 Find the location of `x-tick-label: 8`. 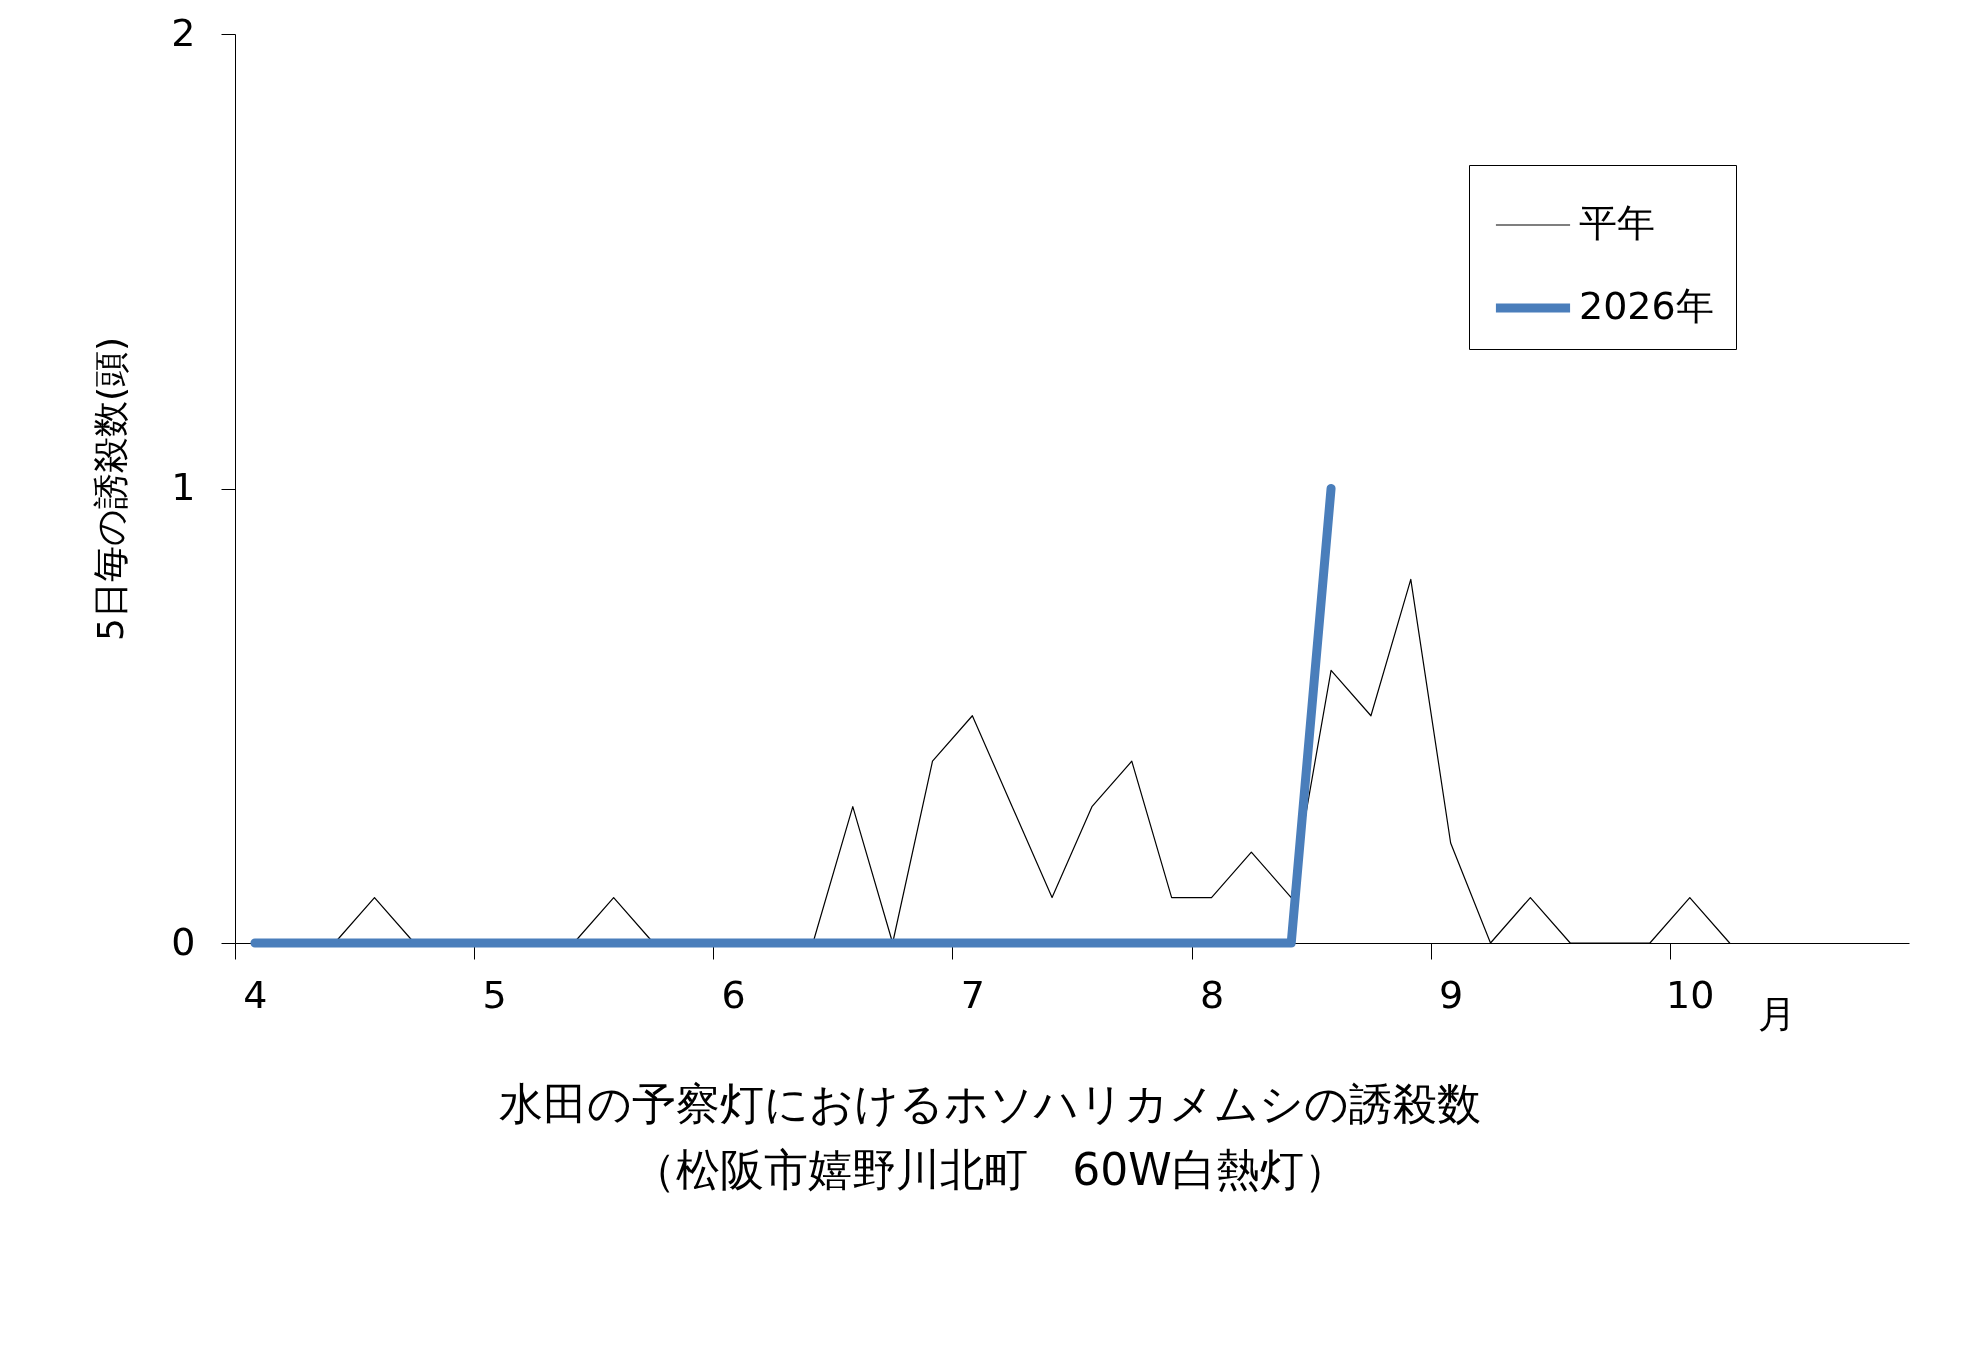

x-tick-label: 8 is located at coordinates (1212, 994).